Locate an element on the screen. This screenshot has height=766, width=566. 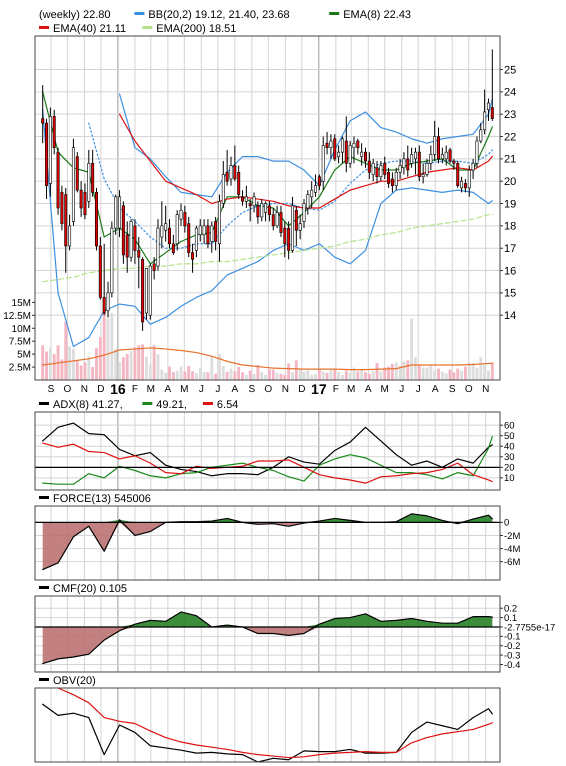
y-tick-label: 0 is located at coordinates (507, 523).